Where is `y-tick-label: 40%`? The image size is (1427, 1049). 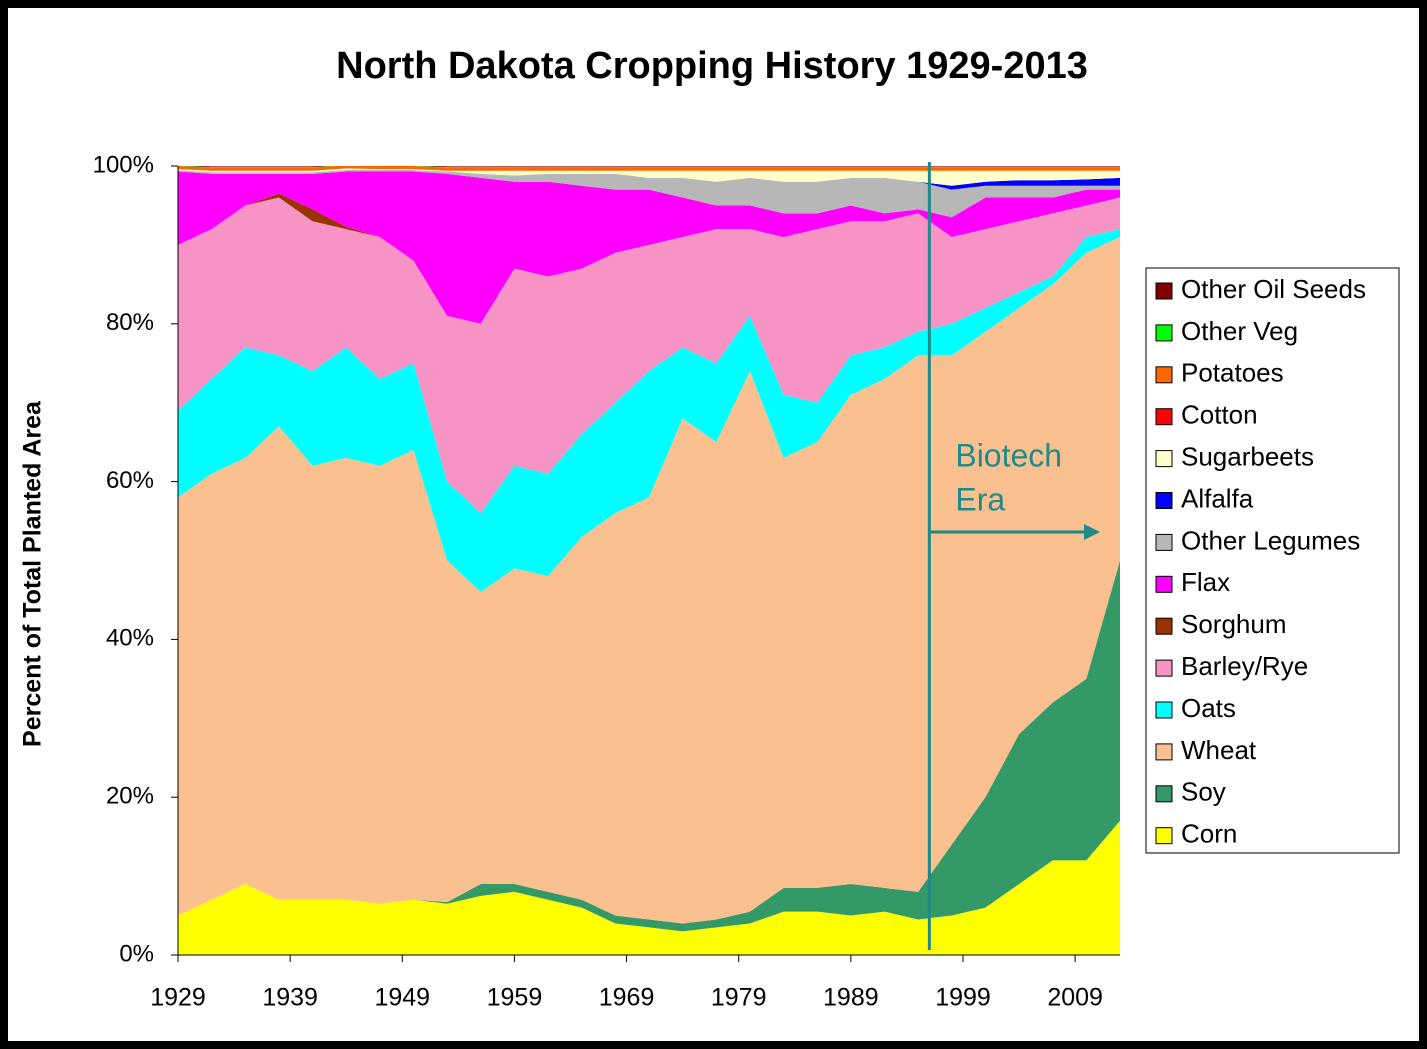
y-tick-label: 40% is located at coordinates (130, 638).